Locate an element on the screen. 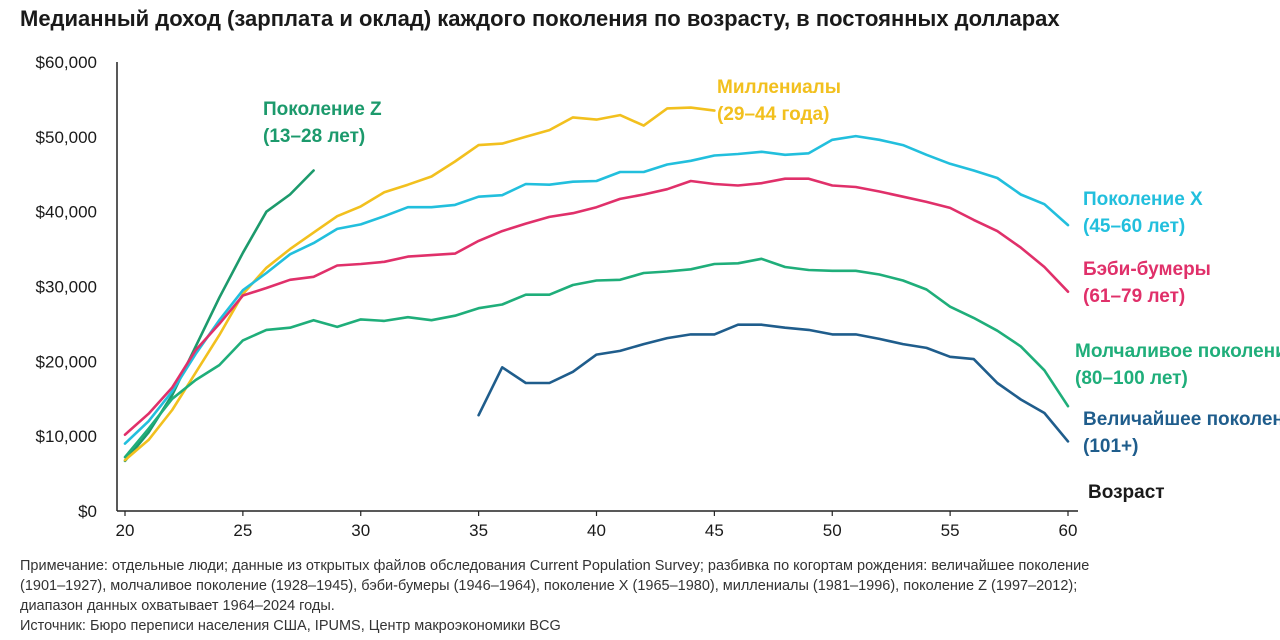 Image resolution: width=1280 pixels, height=640 pixels. x-tick-label: 20 is located at coordinates (125, 530).